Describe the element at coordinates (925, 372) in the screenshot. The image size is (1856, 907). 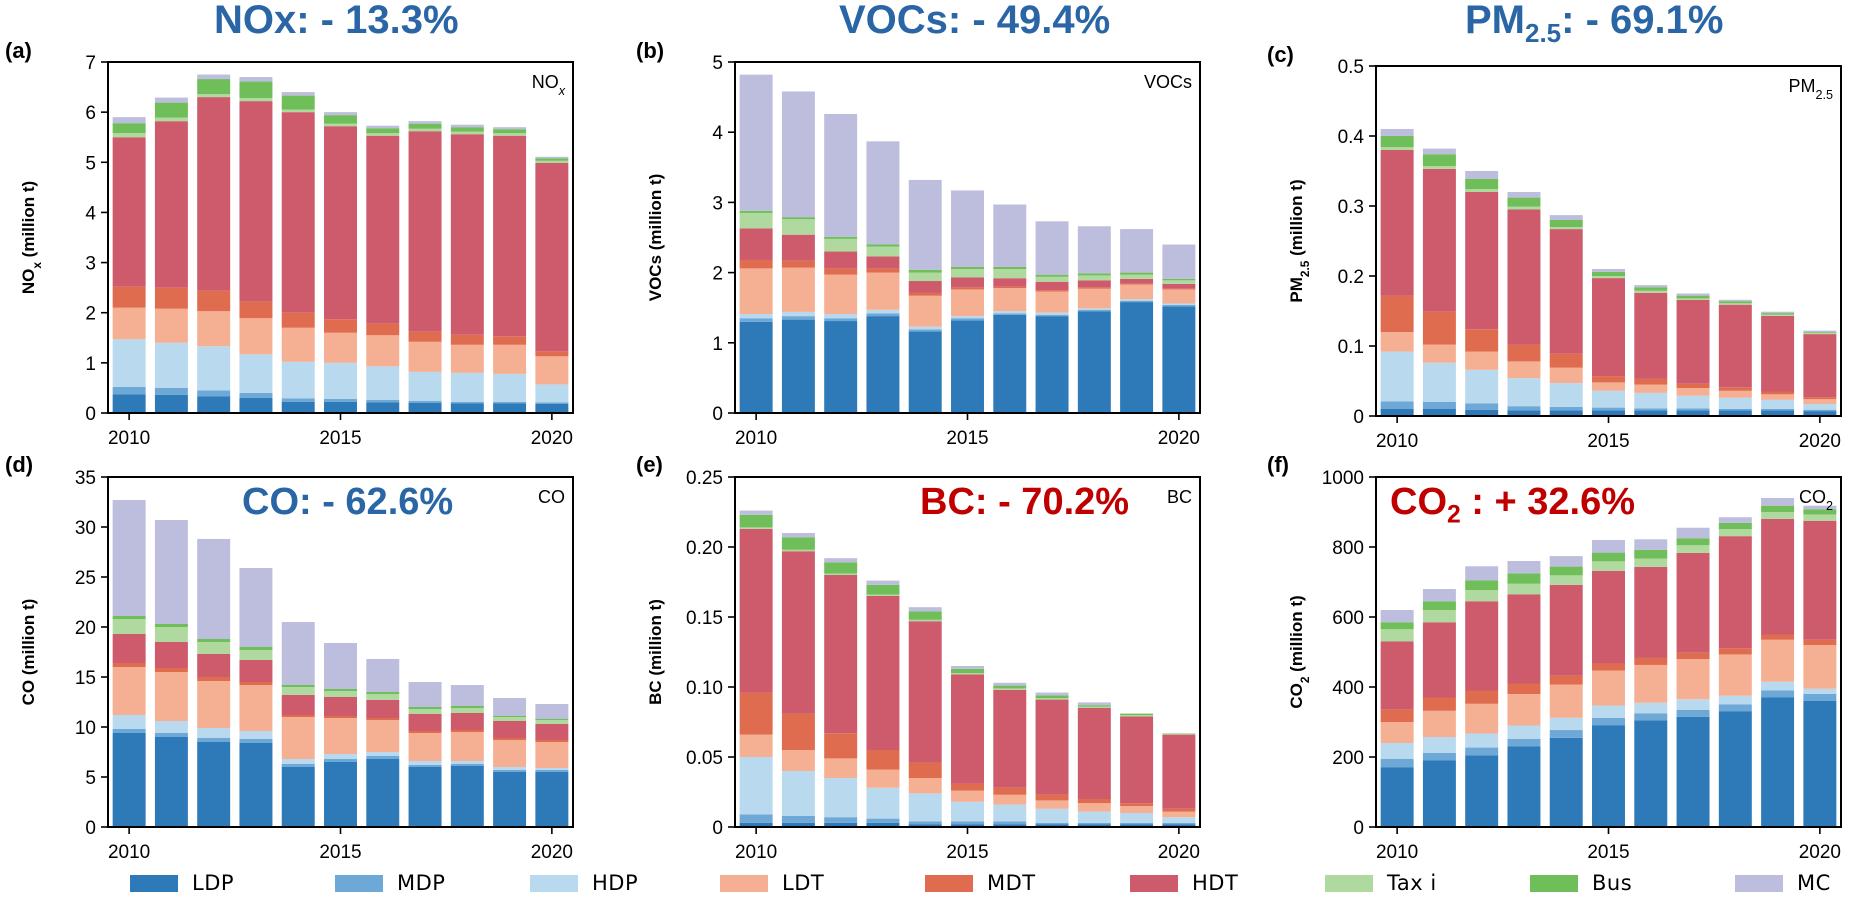
I see `bar-ldp-2014` at that location.